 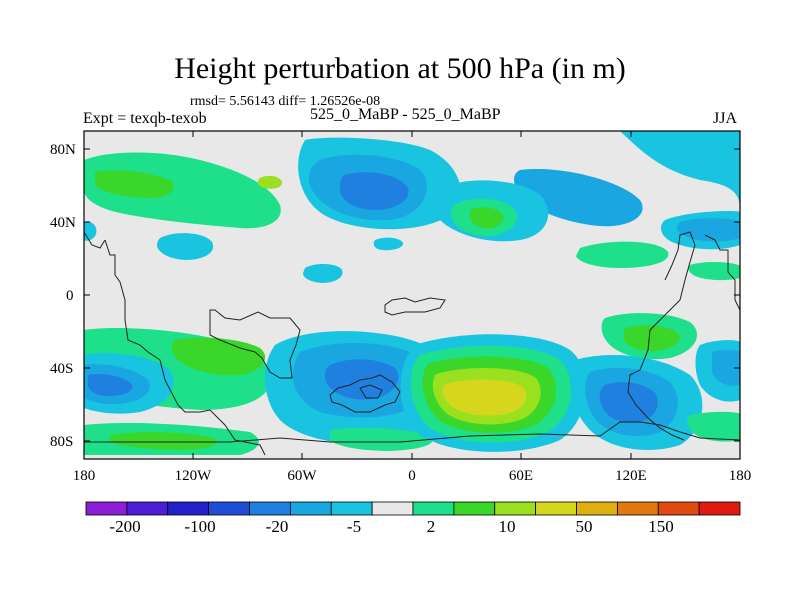 I want to click on contour-nw-green-core, so click(x=134, y=184).